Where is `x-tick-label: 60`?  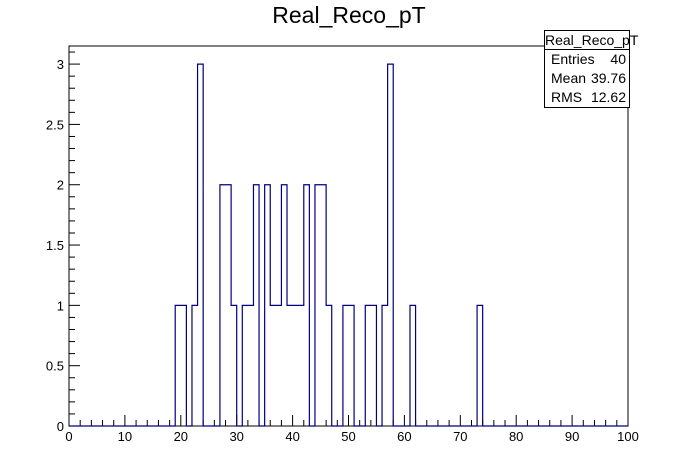 x-tick-label: 60 is located at coordinates (404, 436).